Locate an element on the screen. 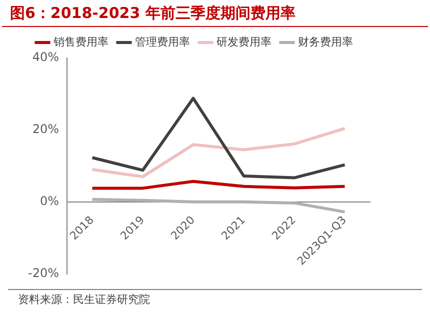  chart-title: 图6：2018-2023 年前三季度期间费用率 is located at coordinates (215, 13).